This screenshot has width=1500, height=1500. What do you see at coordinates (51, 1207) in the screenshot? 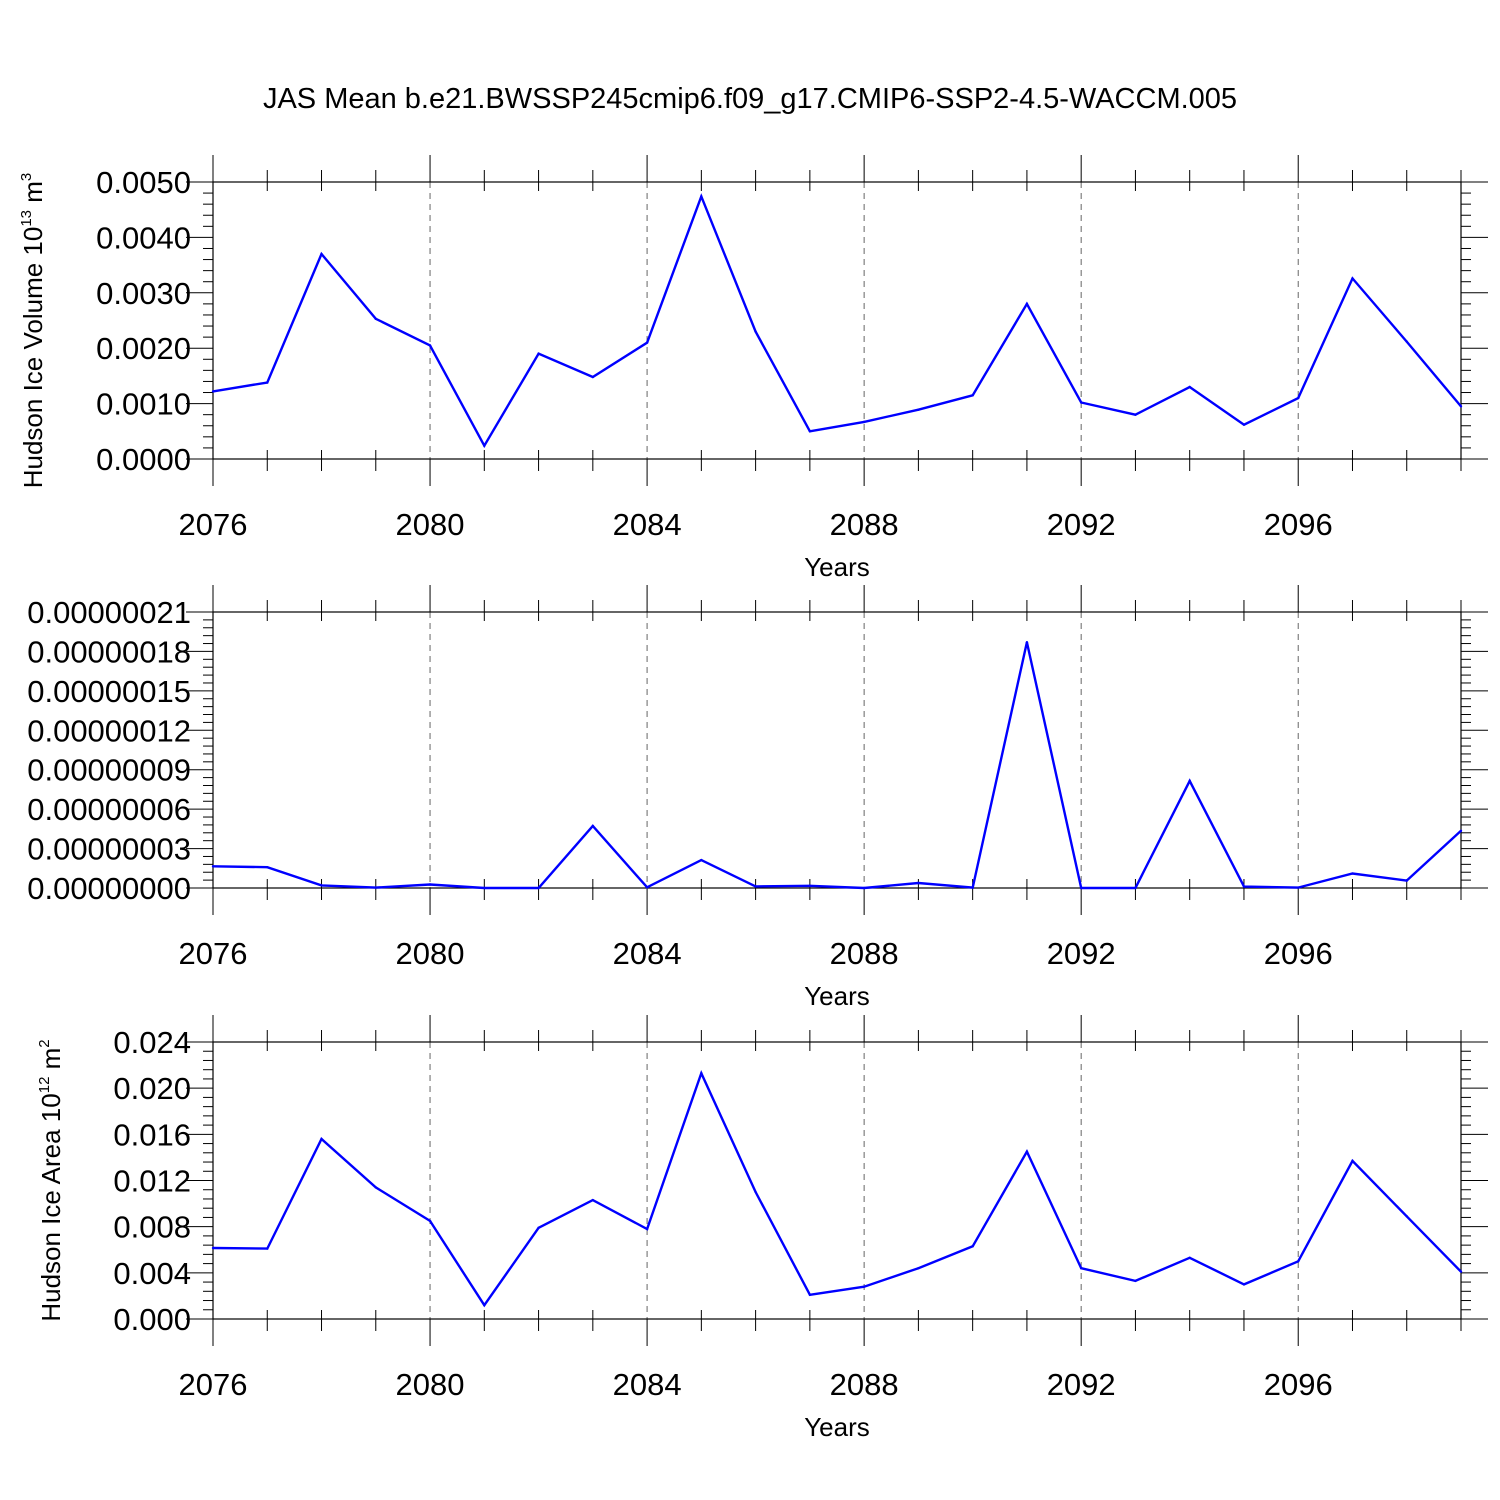
I see `y-axis-title-text: Hudson Ice Area 10` at bounding box center [51, 1207].